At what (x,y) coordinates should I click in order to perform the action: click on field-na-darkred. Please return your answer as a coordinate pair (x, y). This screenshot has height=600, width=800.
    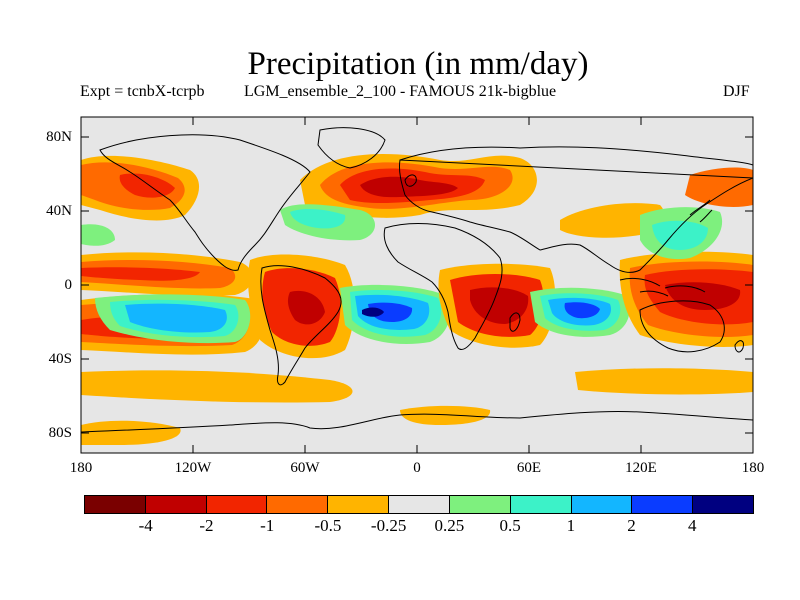
    Looking at the image, I should click on (409, 187).